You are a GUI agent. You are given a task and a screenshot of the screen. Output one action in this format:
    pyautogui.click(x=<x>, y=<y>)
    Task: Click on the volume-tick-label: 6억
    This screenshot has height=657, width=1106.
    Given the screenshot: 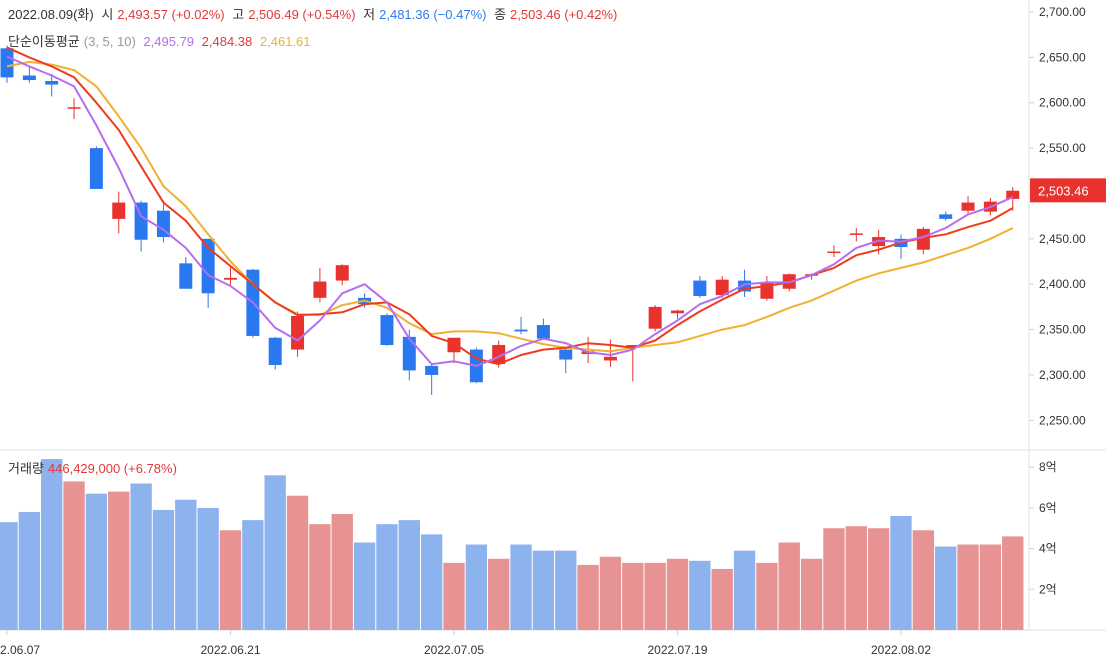 What is the action you would take?
    pyautogui.click(x=1048, y=508)
    